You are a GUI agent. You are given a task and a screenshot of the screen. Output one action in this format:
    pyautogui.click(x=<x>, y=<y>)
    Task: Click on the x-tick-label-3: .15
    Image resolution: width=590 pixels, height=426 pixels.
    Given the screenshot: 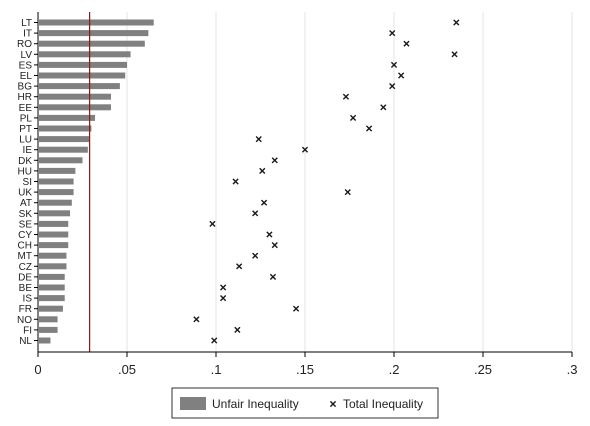 What is the action you would take?
    pyautogui.click(x=305, y=369)
    